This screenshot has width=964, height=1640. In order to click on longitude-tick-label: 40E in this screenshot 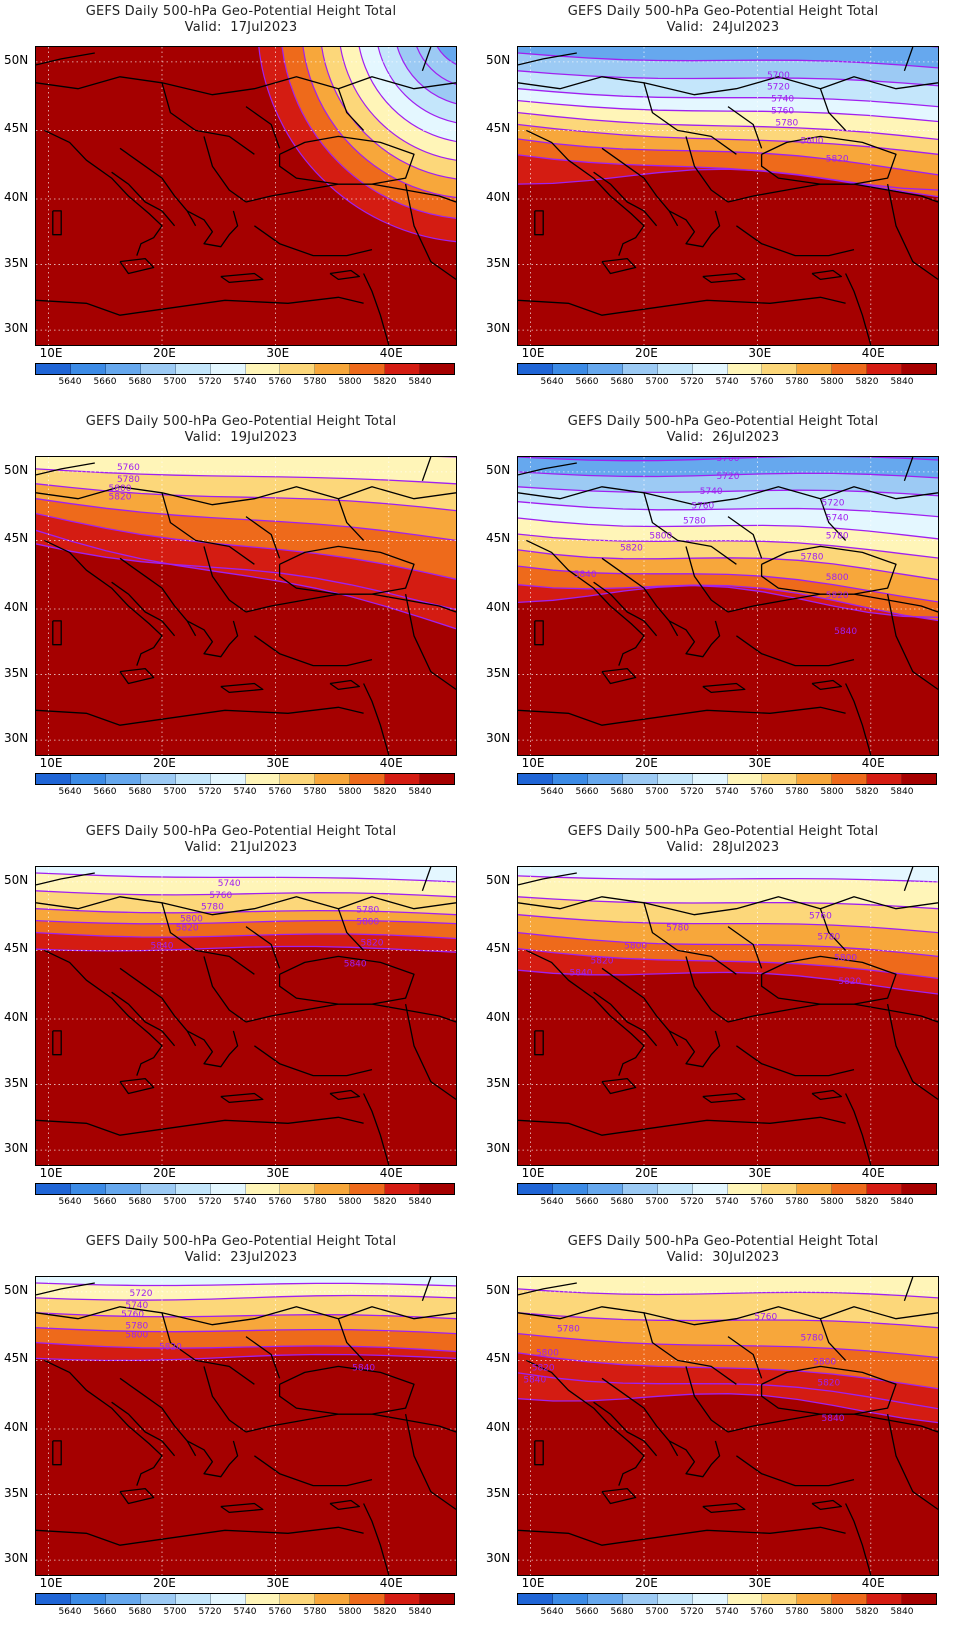, I will do `click(391, 763)`.